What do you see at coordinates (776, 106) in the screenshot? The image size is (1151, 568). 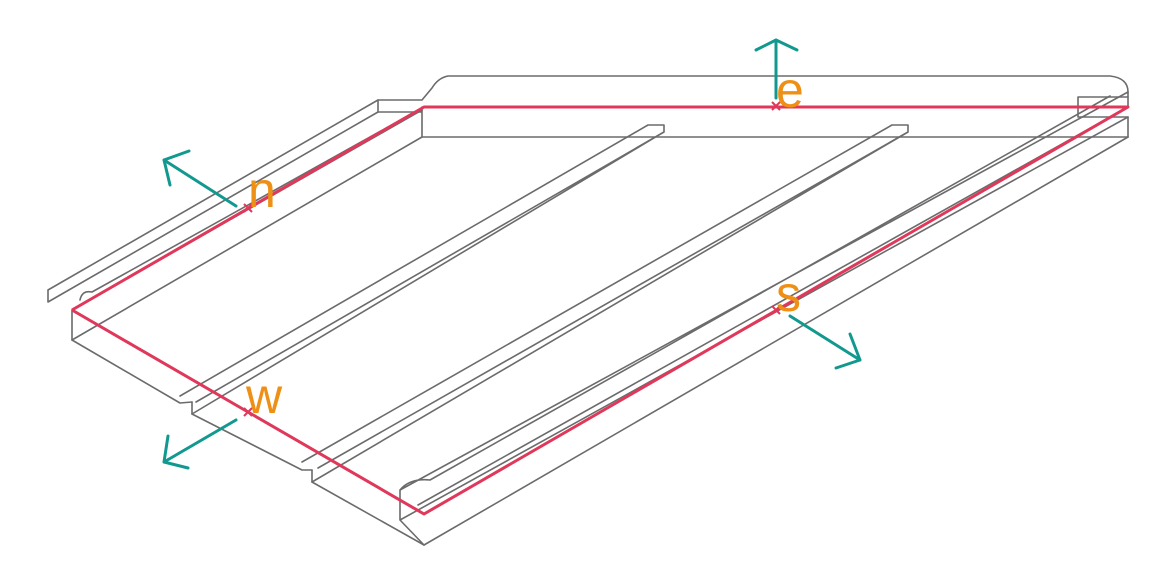 I see `east-marker` at bounding box center [776, 106].